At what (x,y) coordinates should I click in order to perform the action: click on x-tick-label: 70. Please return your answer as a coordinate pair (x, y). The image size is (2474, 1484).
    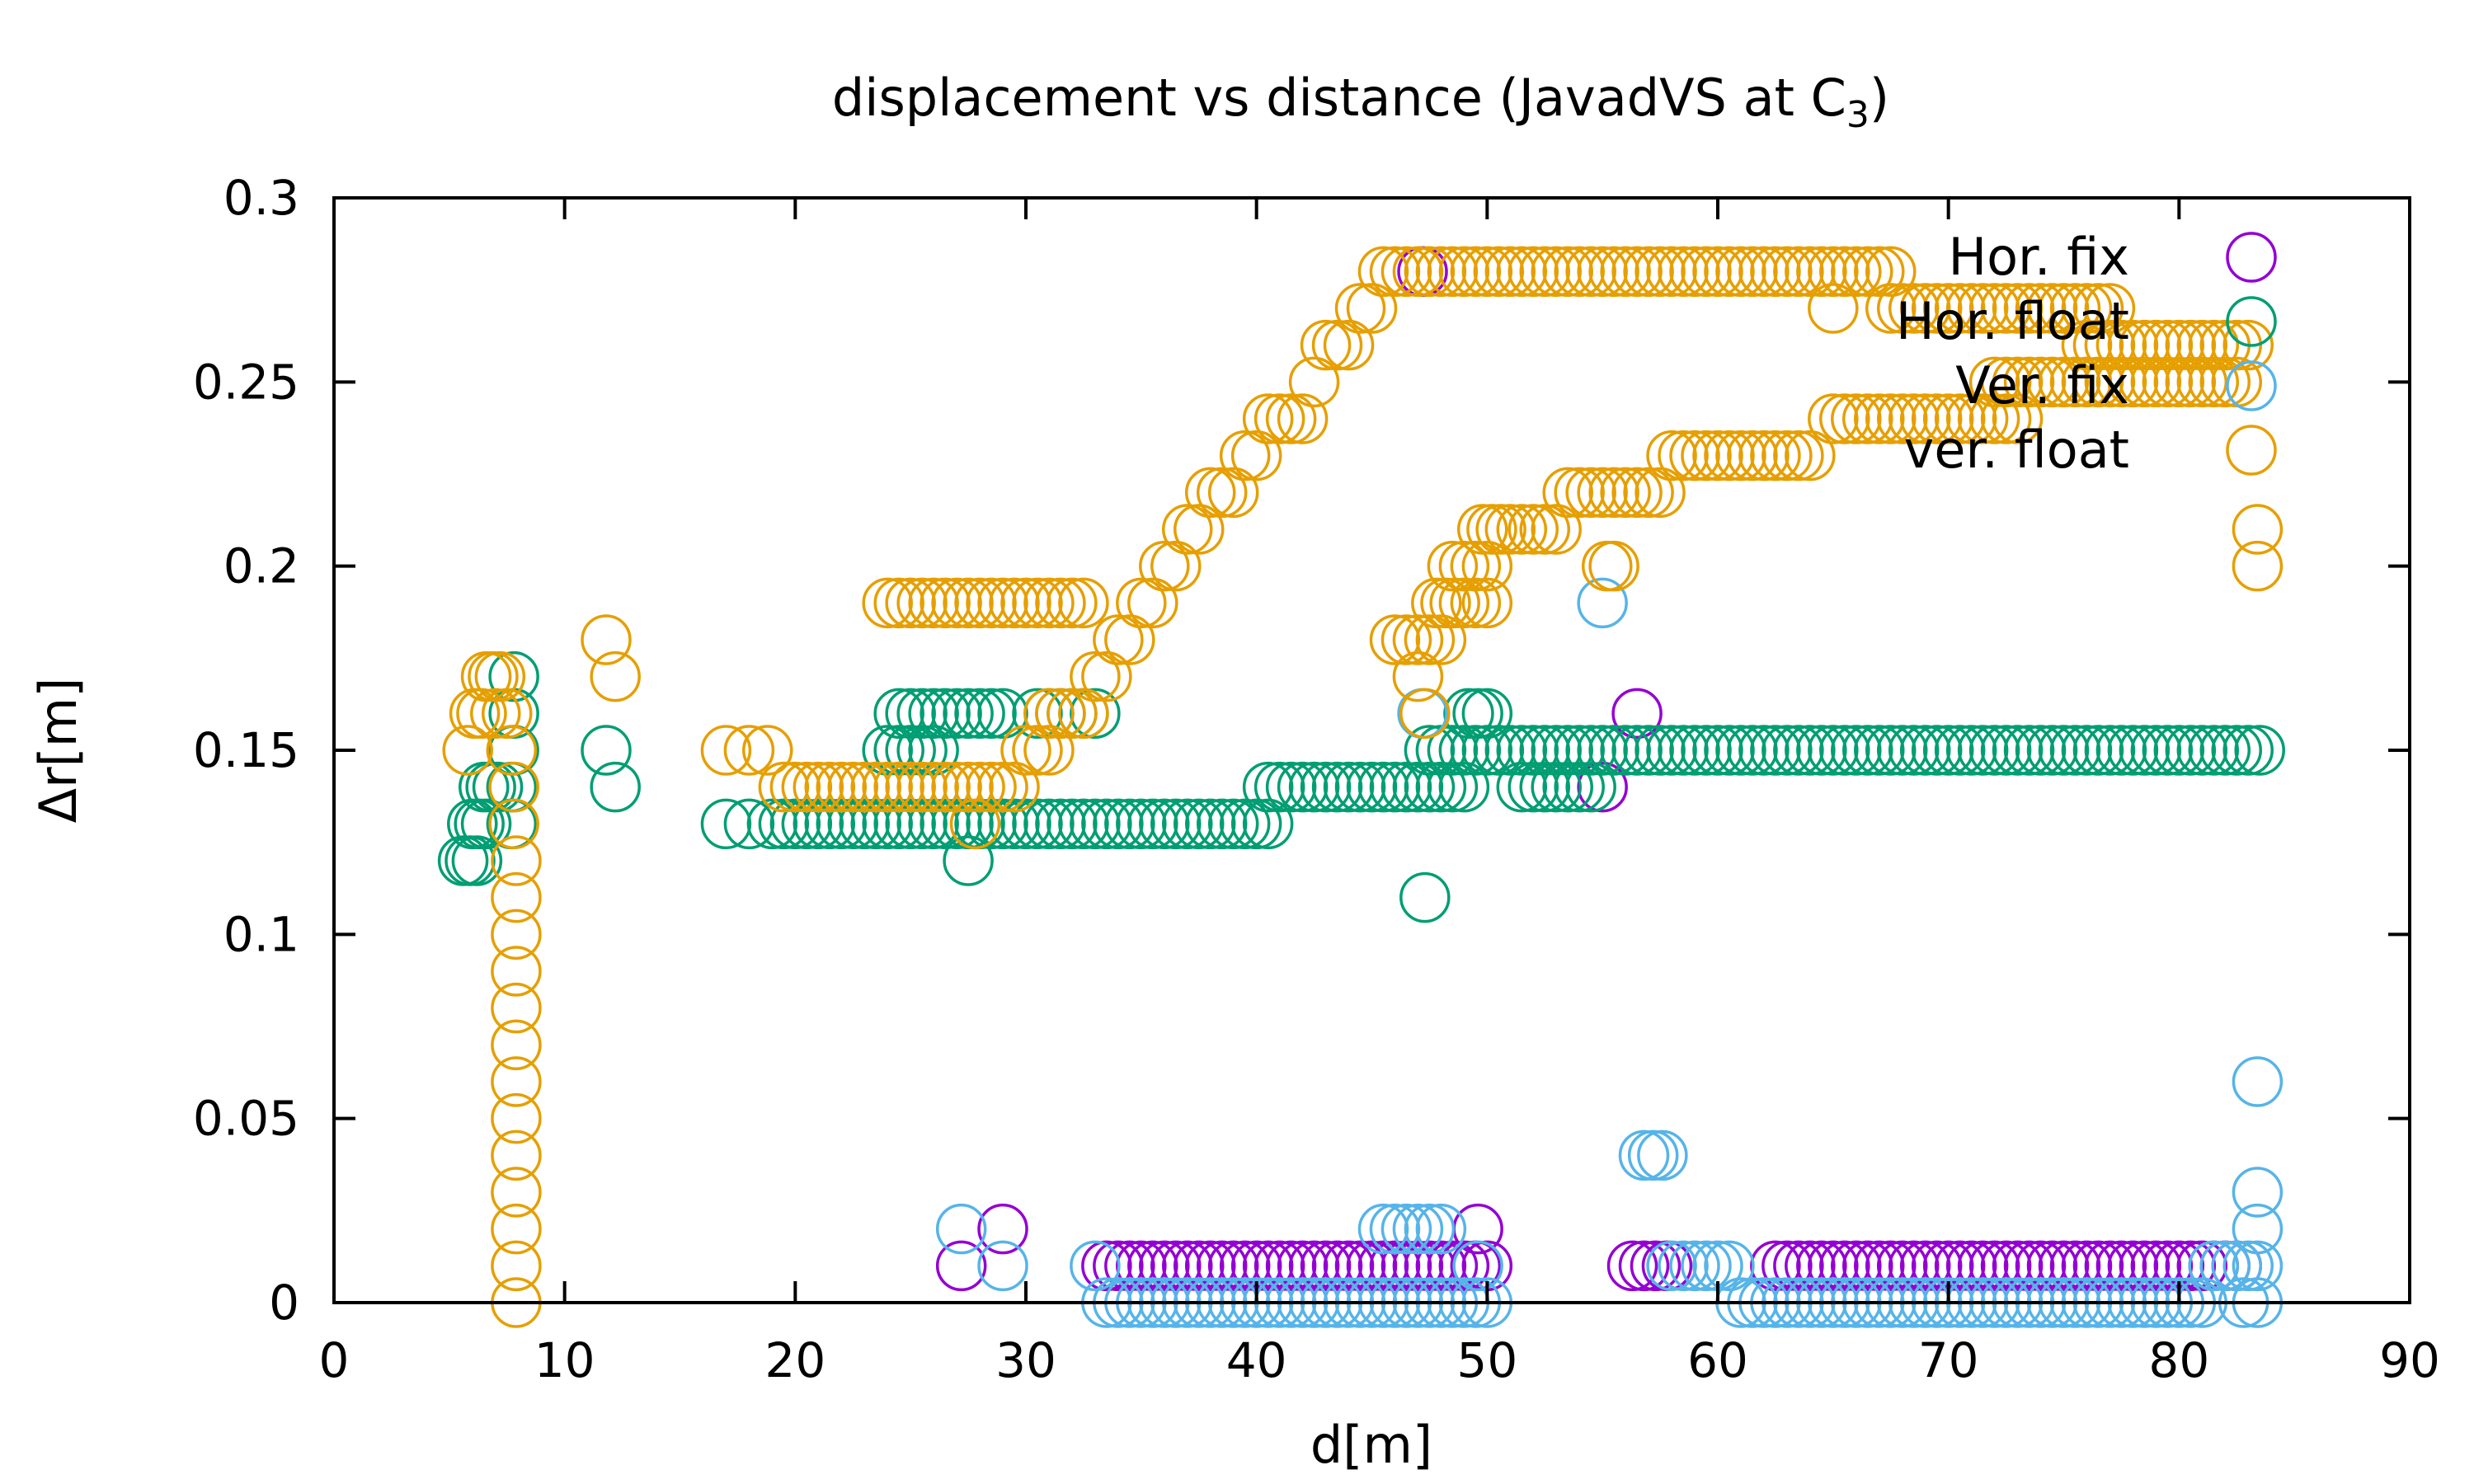
    Looking at the image, I should click on (1948, 1360).